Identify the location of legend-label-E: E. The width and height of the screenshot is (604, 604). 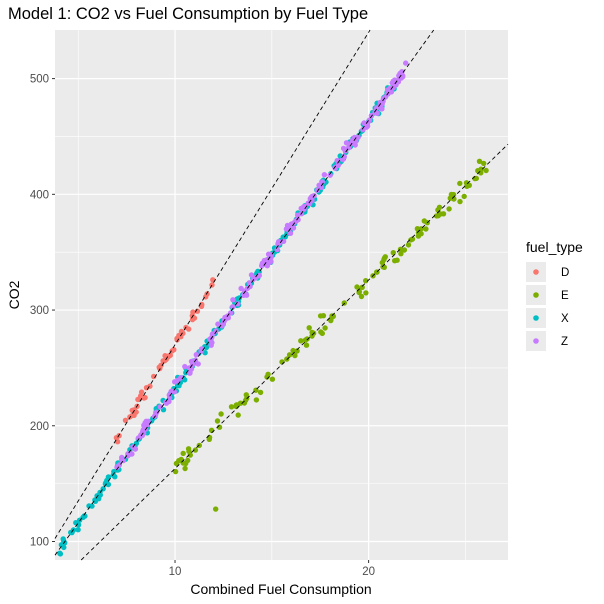
(565, 296).